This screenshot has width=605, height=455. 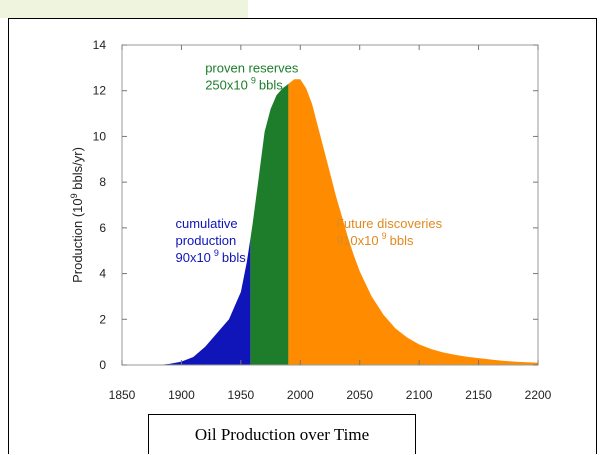 I want to click on x-tick-label: 1900, so click(x=181, y=395).